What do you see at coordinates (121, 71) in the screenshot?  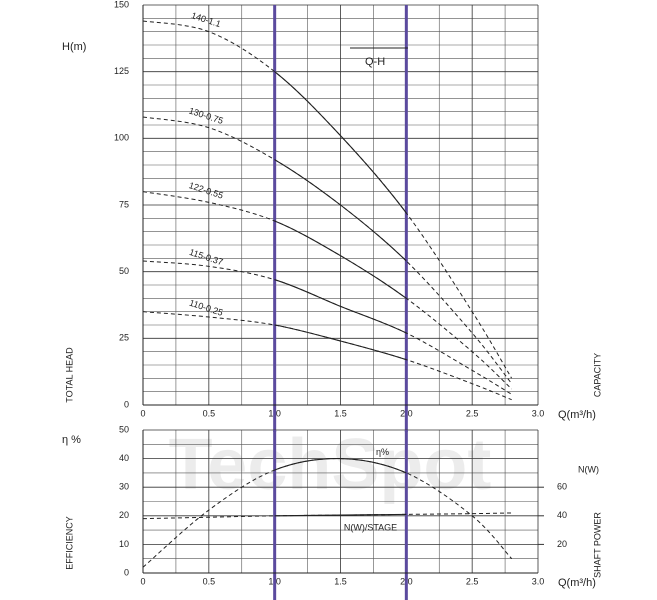 I see `y-tick-label: 125` at bounding box center [121, 71].